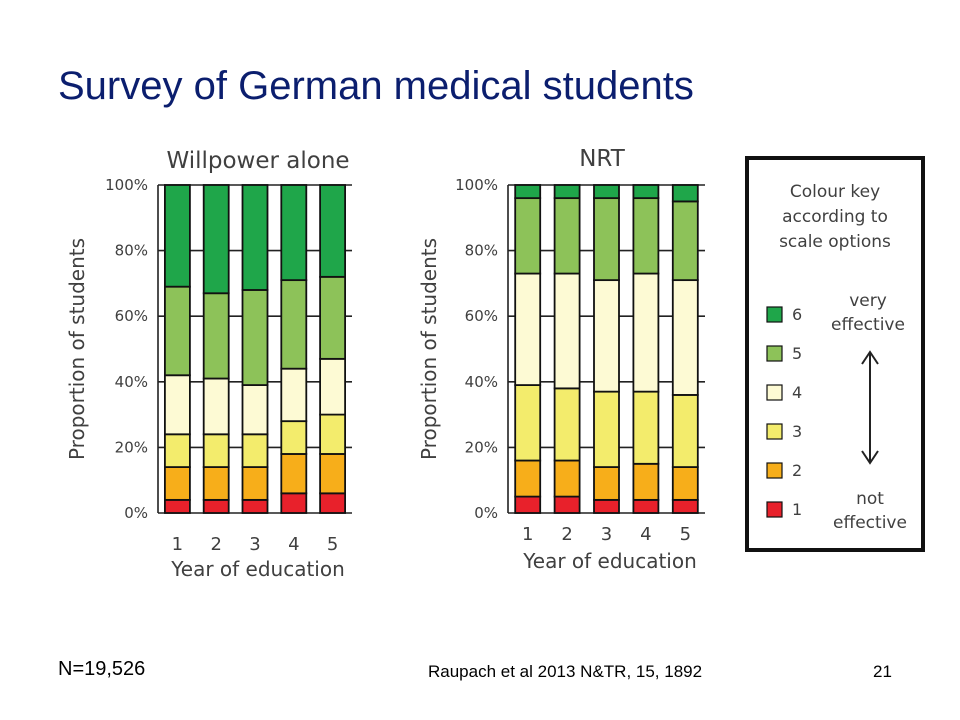  What do you see at coordinates (835, 217) in the screenshot?
I see `legend-title-line: according to` at bounding box center [835, 217].